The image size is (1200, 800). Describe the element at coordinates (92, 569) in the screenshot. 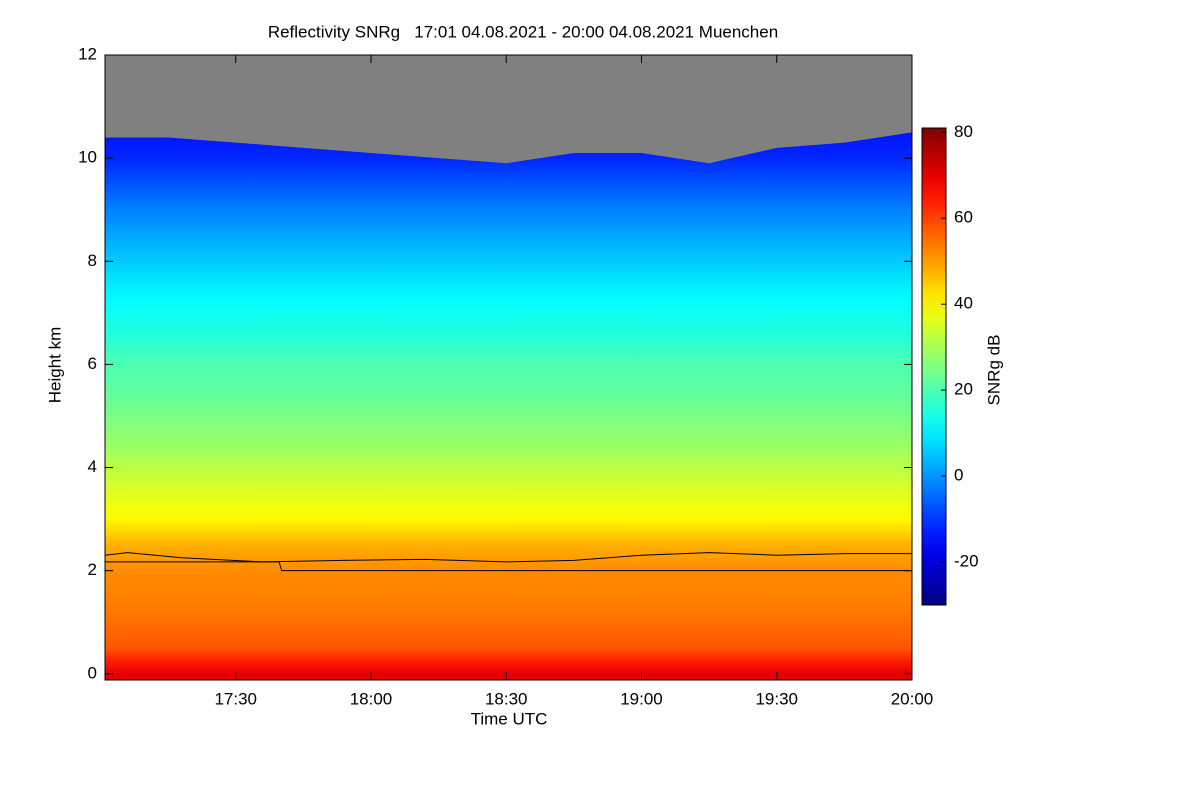

I see `y-tick-label: 2` at that location.